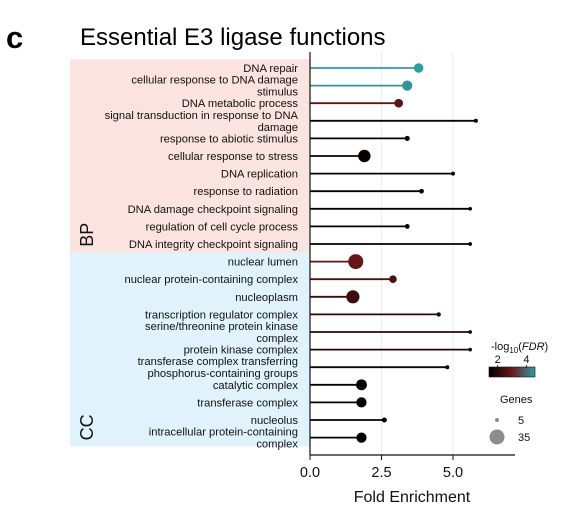 The width and height of the screenshot is (572, 518). I want to click on size-legend: Genes 535, so click(511, 419).